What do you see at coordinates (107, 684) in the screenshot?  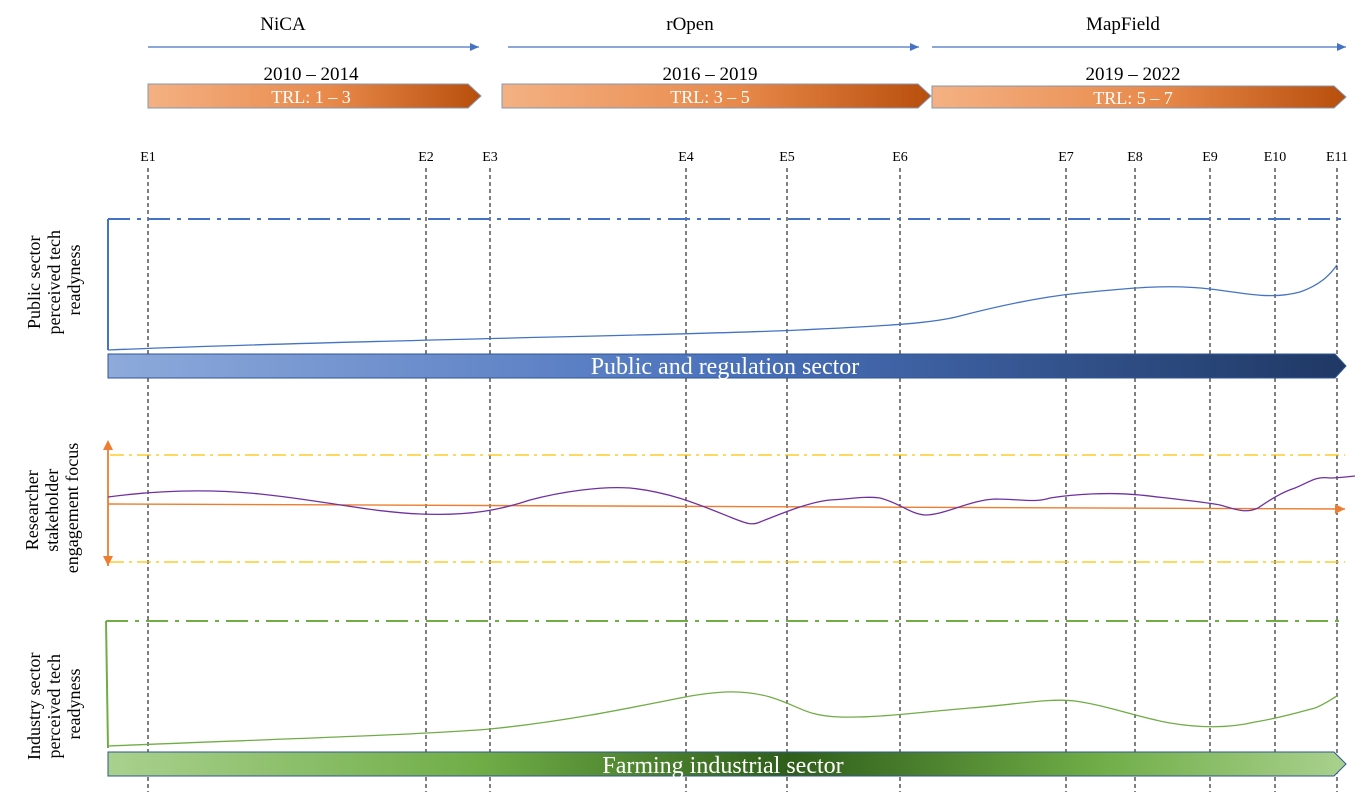 I see `industry-y-axis` at bounding box center [107, 684].